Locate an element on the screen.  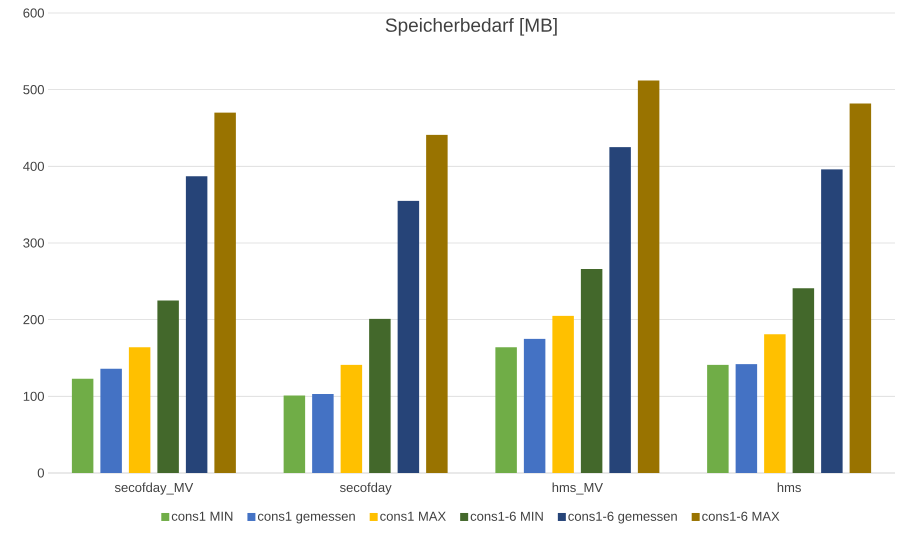
chart-title: Speicherbedarf [MB] is located at coordinates (471, 27).